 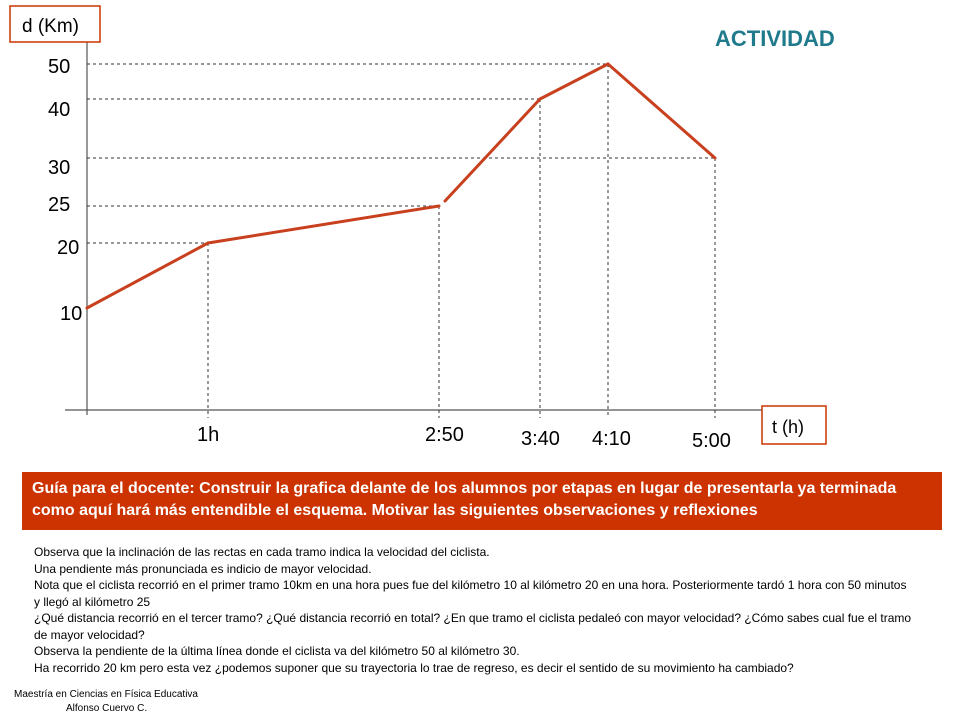 What do you see at coordinates (59, 205) in the screenshot?
I see `y-tick-label: 25` at bounding box center [59, 205].